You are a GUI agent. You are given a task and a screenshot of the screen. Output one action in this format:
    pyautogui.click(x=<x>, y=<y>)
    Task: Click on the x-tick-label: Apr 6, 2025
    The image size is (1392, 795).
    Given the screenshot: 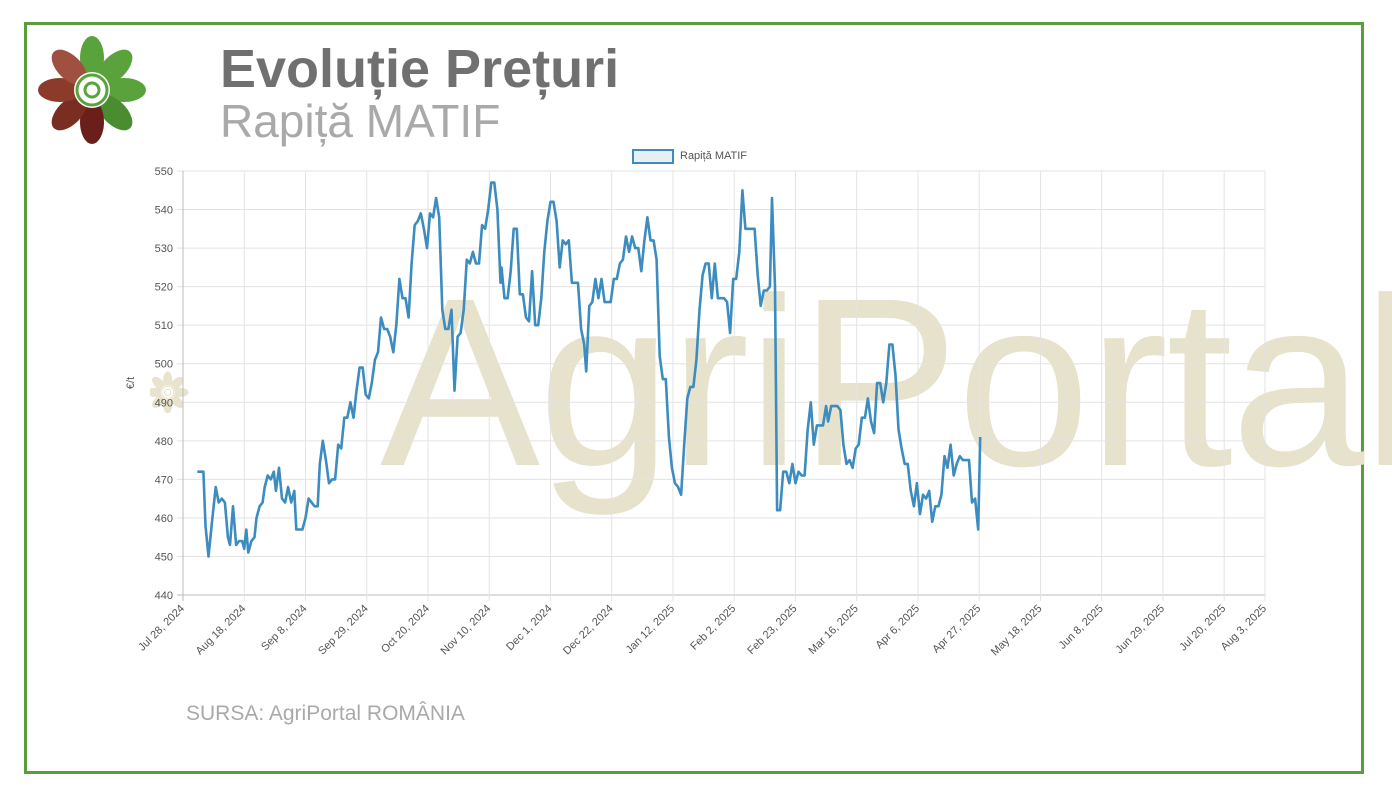 What is the action you would take?
    pyautogui.click(x=897, y=627)
    